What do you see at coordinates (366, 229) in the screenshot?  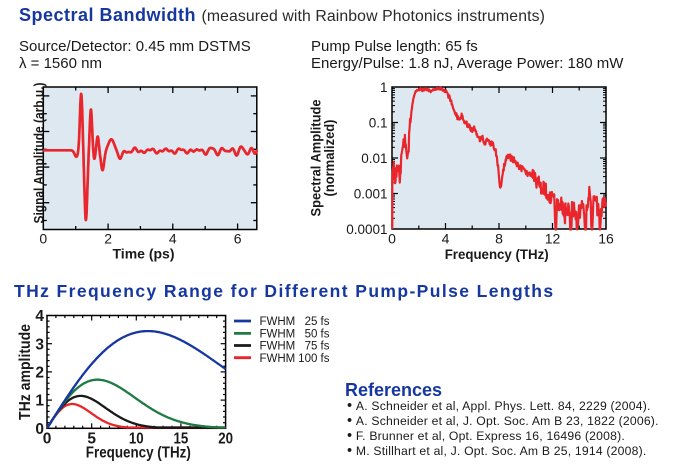 I see `svg-text: 0.0001` at bounding box center [366, 229].